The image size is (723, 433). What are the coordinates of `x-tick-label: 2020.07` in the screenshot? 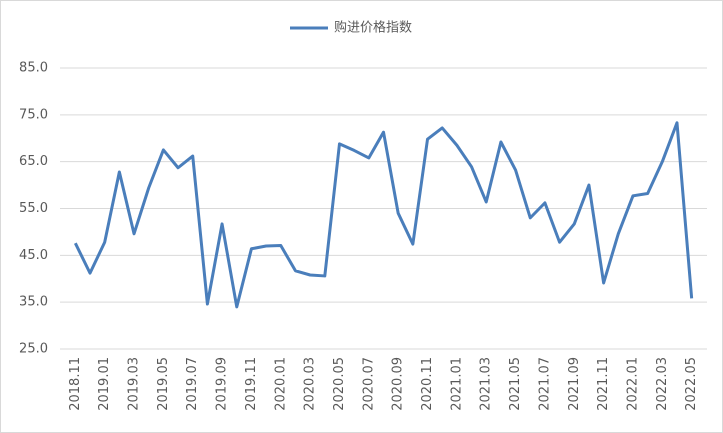 It's located at (368, 384).